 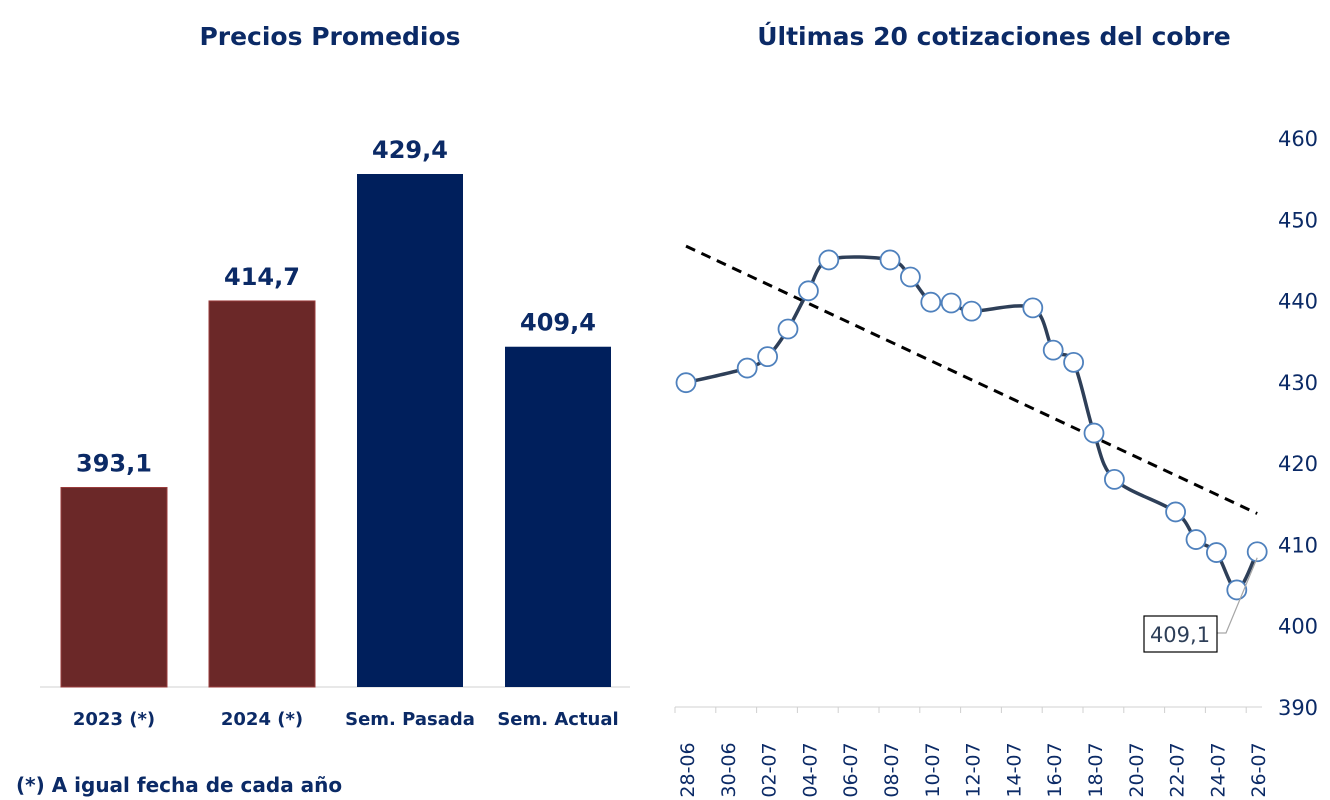 I want to click on bar-data-label: 429,4, so click(x=410, y=150).